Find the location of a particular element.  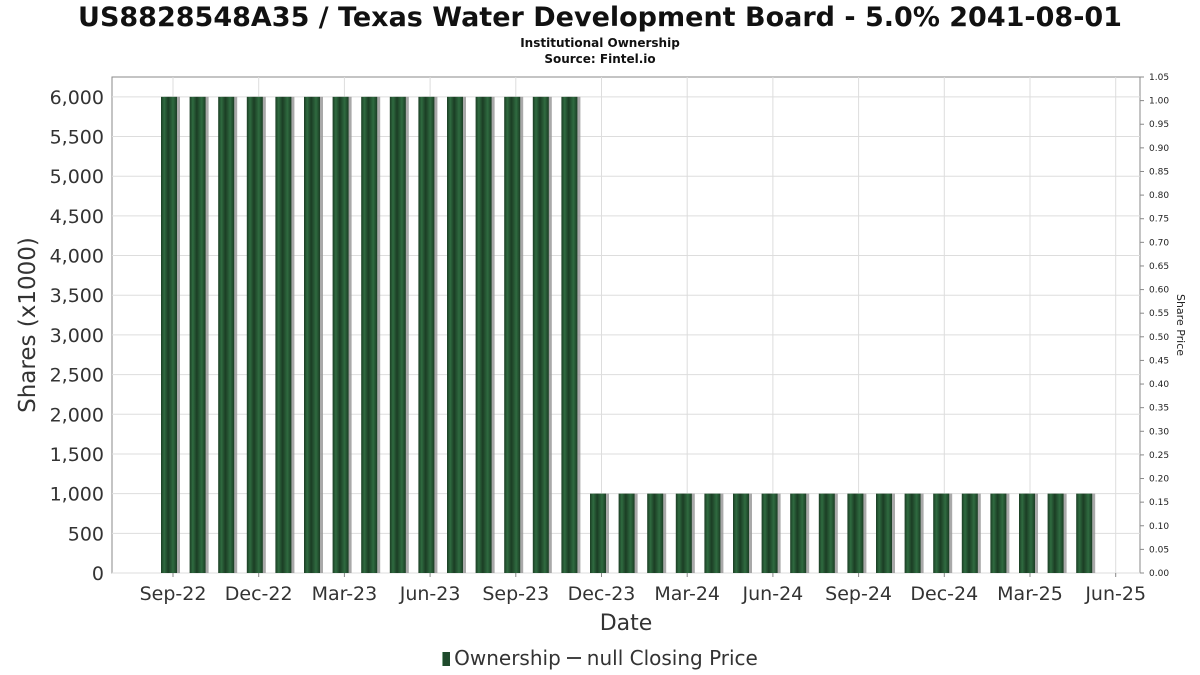

chart-subtitle: Institutional Ownership is located at coordinates (600, 43).